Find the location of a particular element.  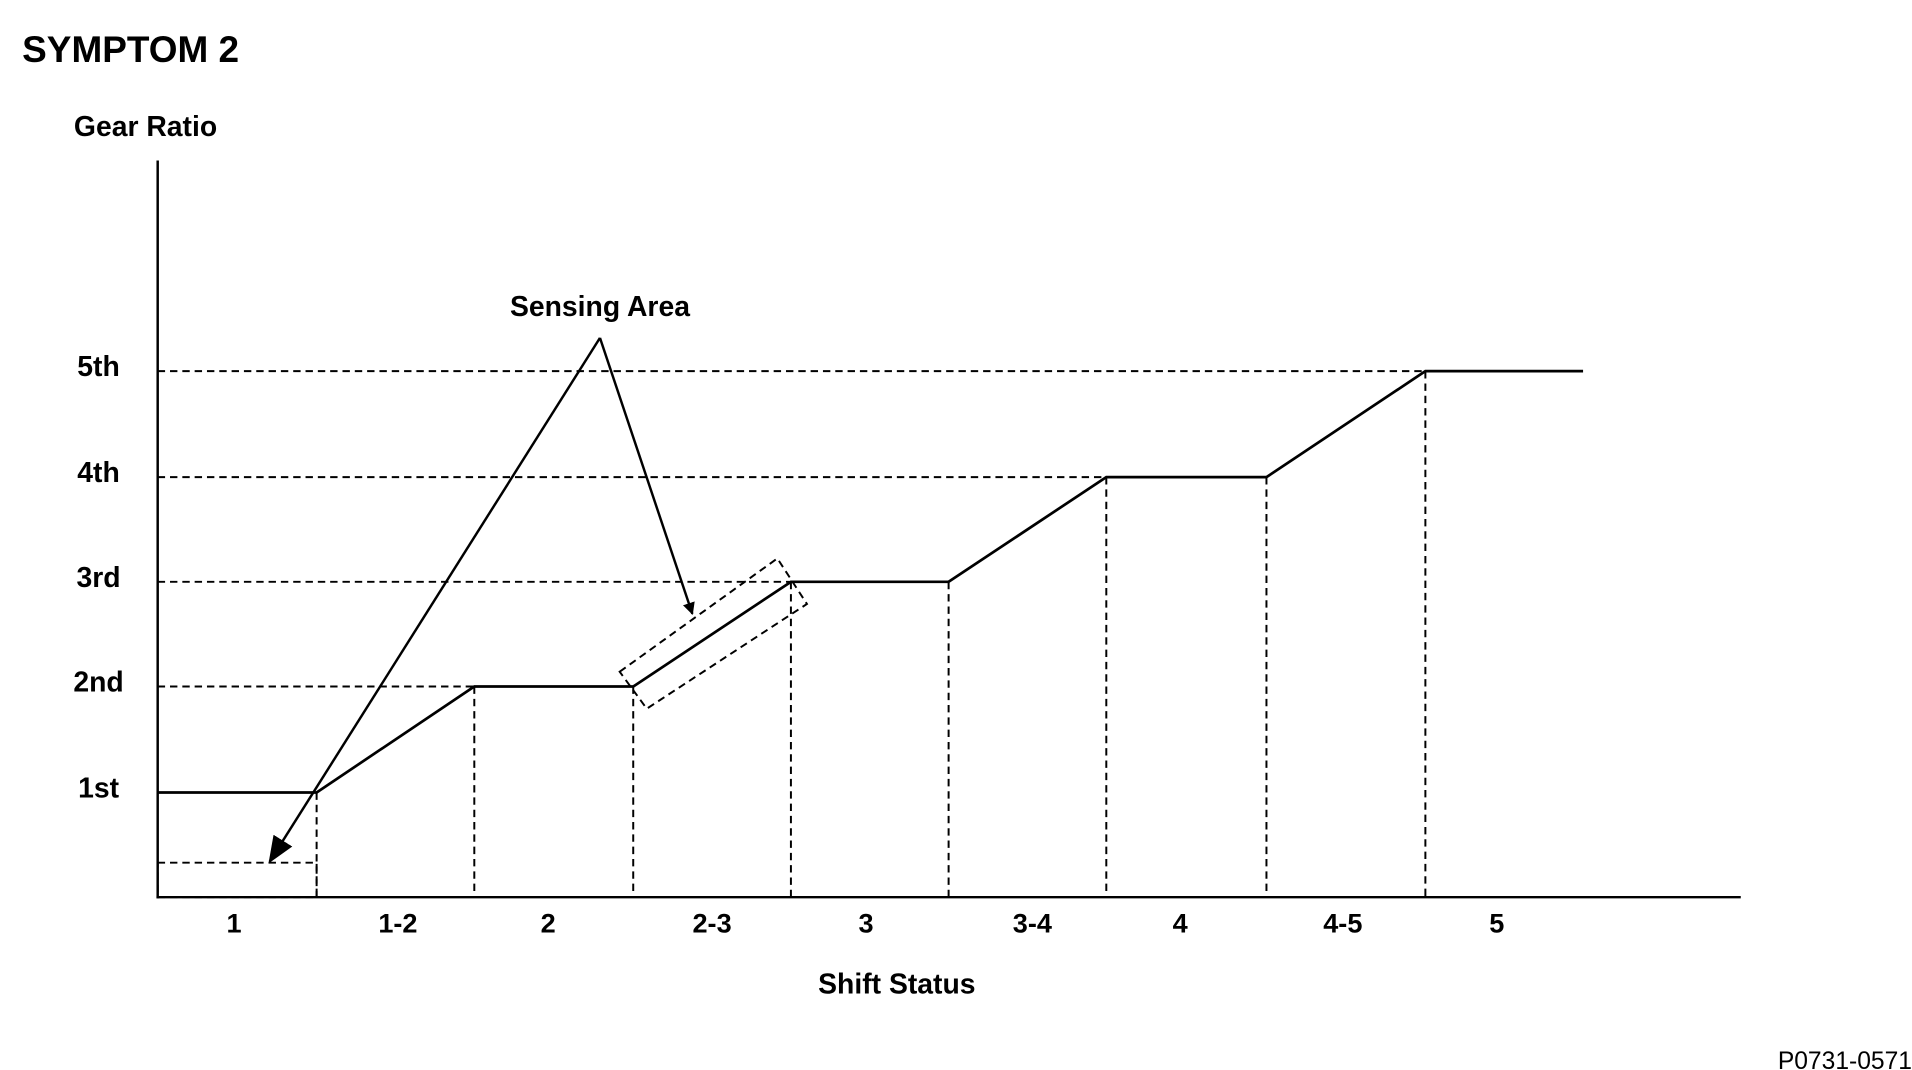

y-level-label: 3rd is located at coordinates (99, 578).